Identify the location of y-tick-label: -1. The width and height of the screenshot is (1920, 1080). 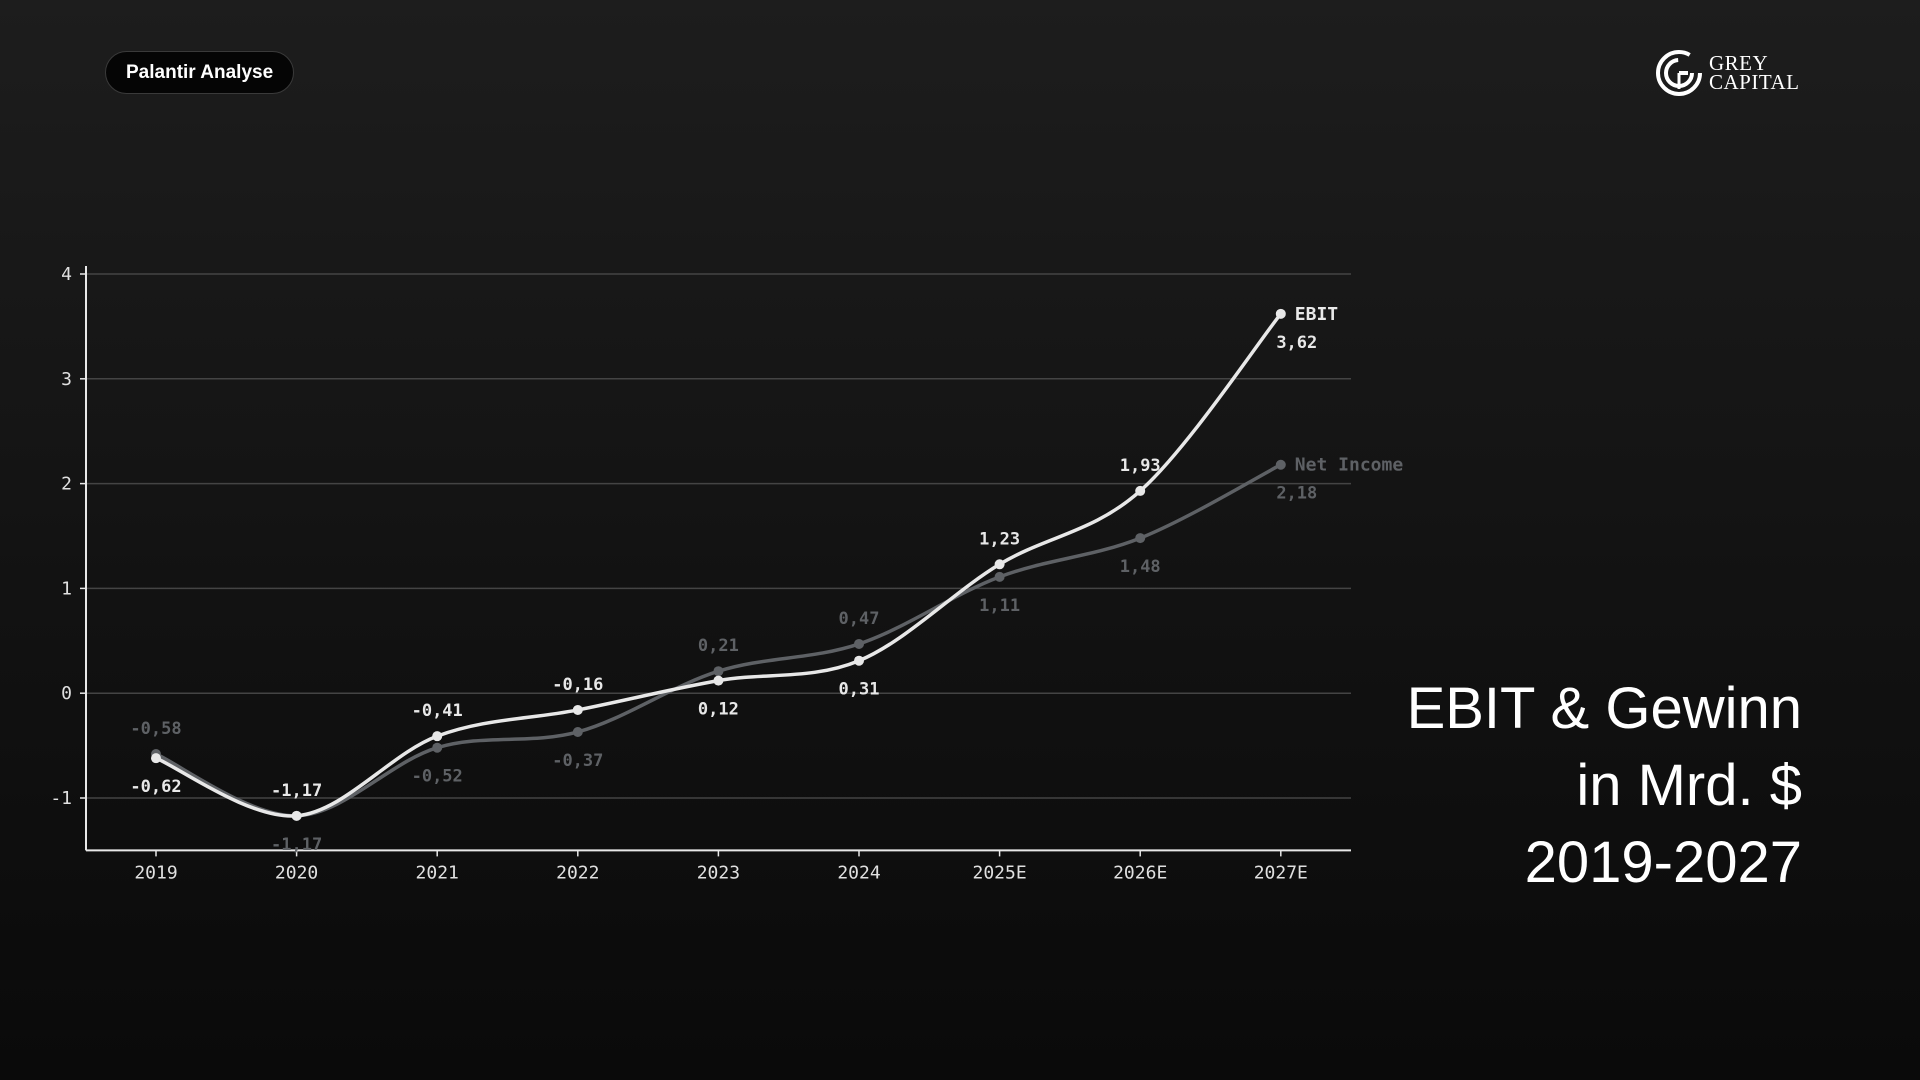
(61, 798).